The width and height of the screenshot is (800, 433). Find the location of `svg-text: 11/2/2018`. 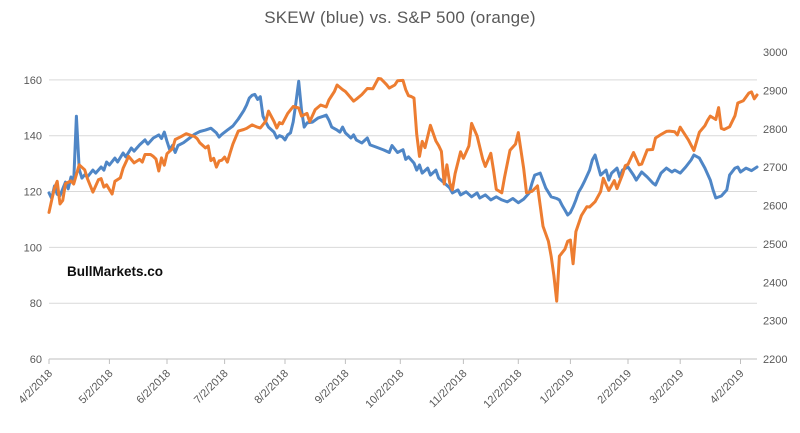

svg-text: 11/2/2018 is located at coordinates (448, 389).